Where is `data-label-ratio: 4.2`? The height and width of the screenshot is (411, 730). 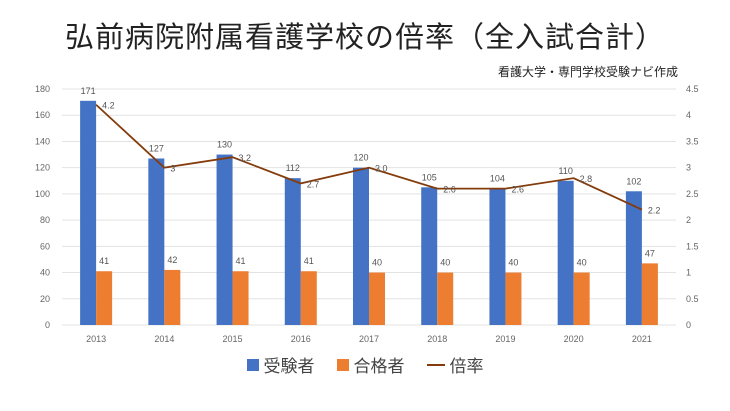
data-label-ratio: 4.2 is located at coordinates (108, 106).